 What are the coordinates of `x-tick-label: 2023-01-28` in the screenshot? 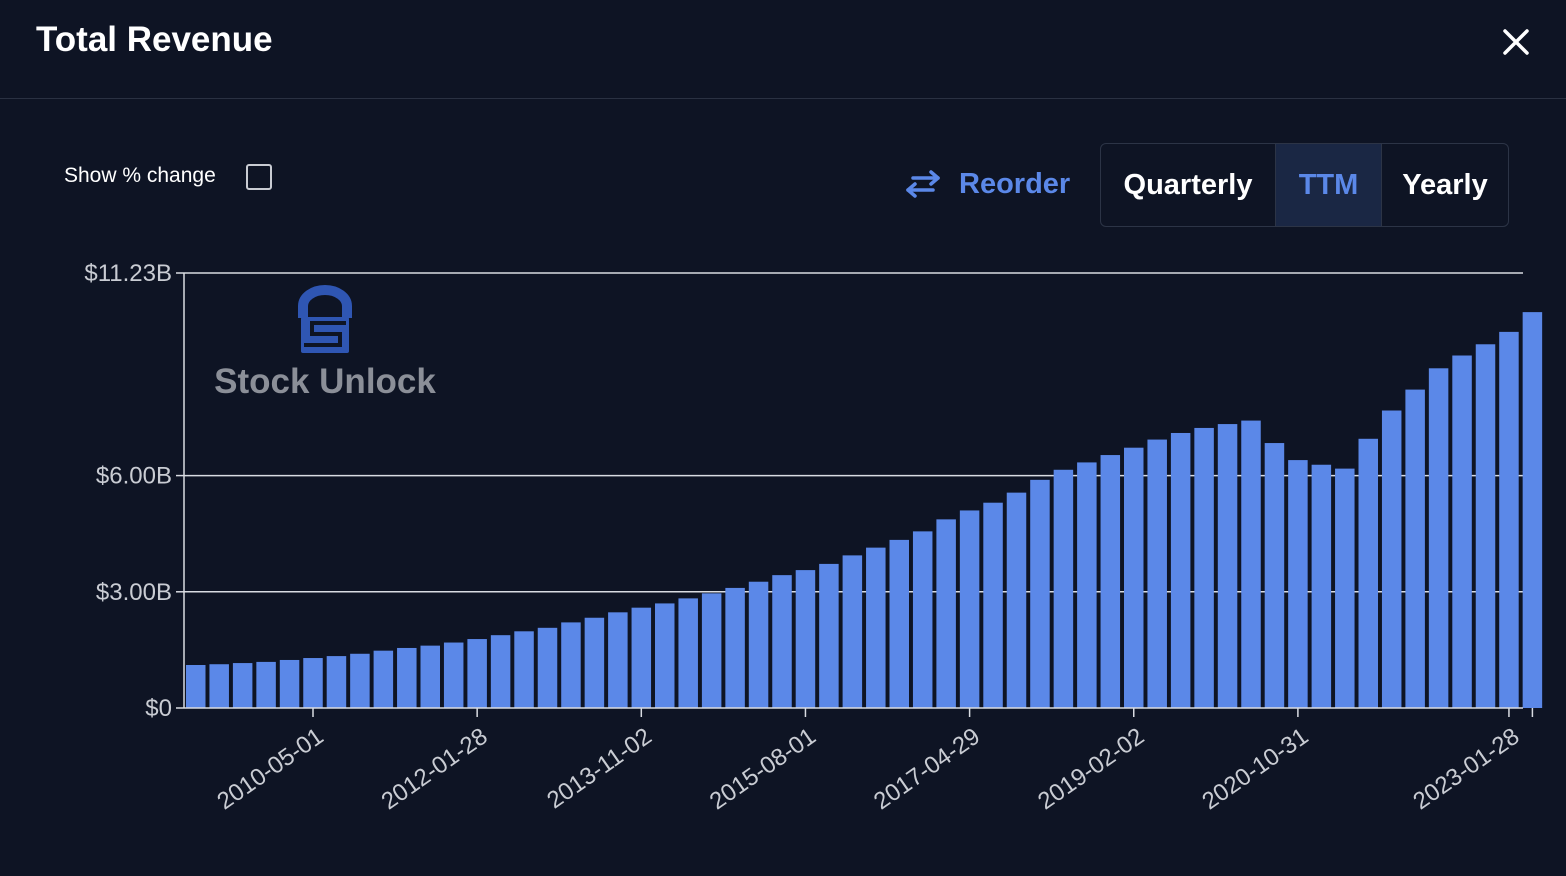 It's located at (1466, 769).